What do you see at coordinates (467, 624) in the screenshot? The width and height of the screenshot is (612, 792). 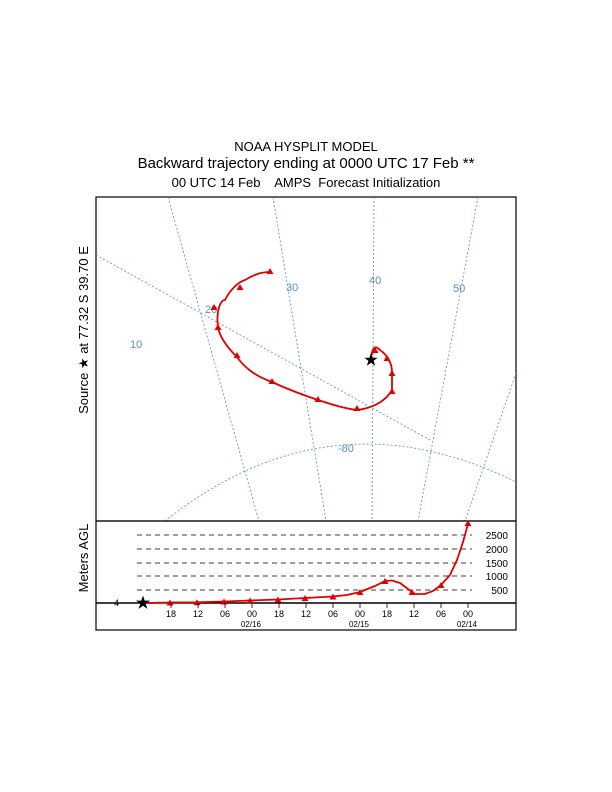 I see `date-label: 02/14` at bounding box center [467, 624].